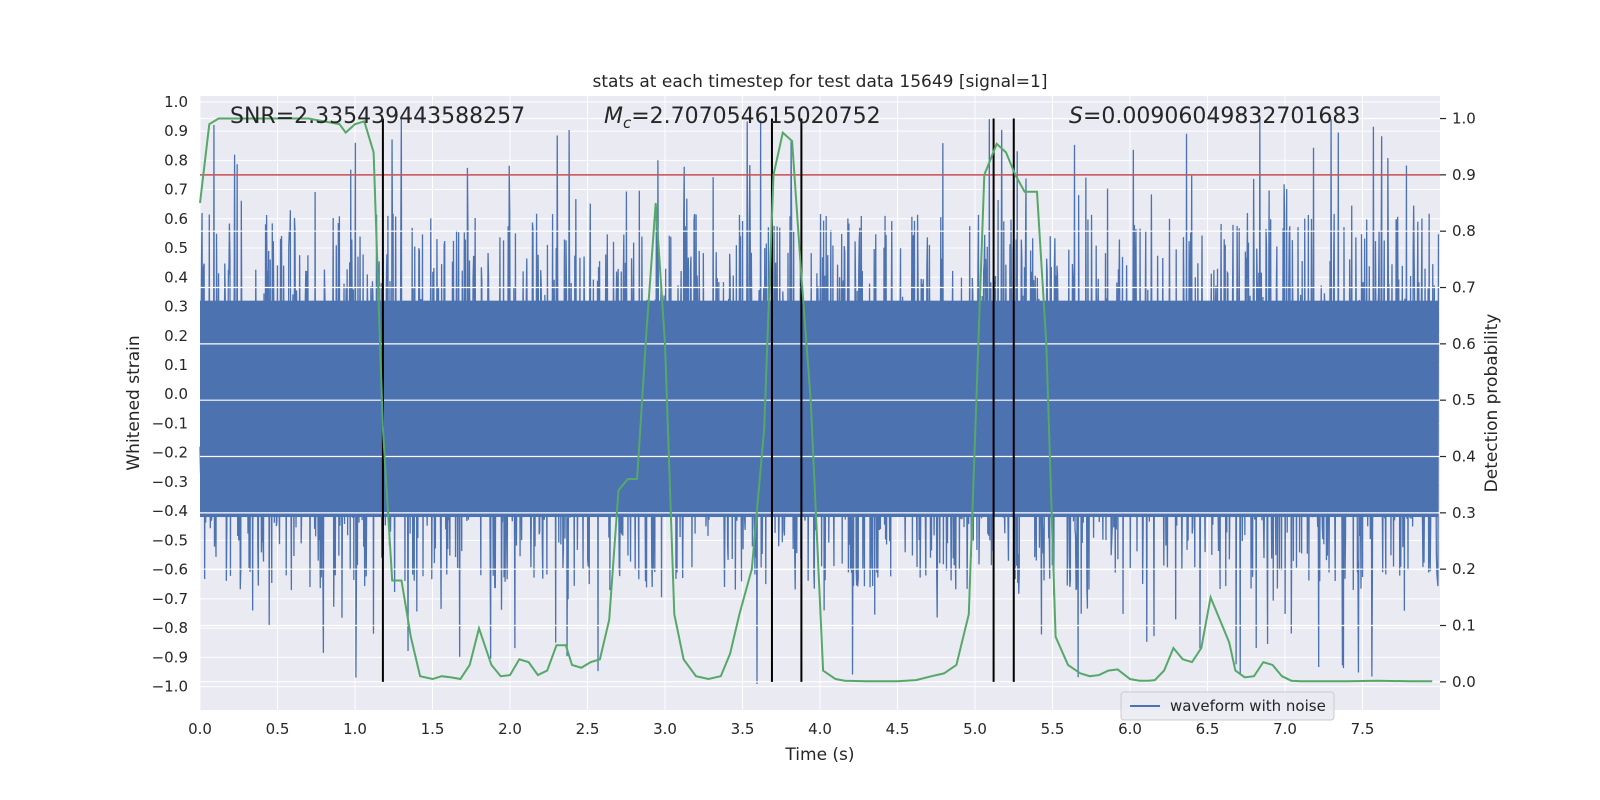  I want to click on y-tick-label: 0.6, so click(176, 219).